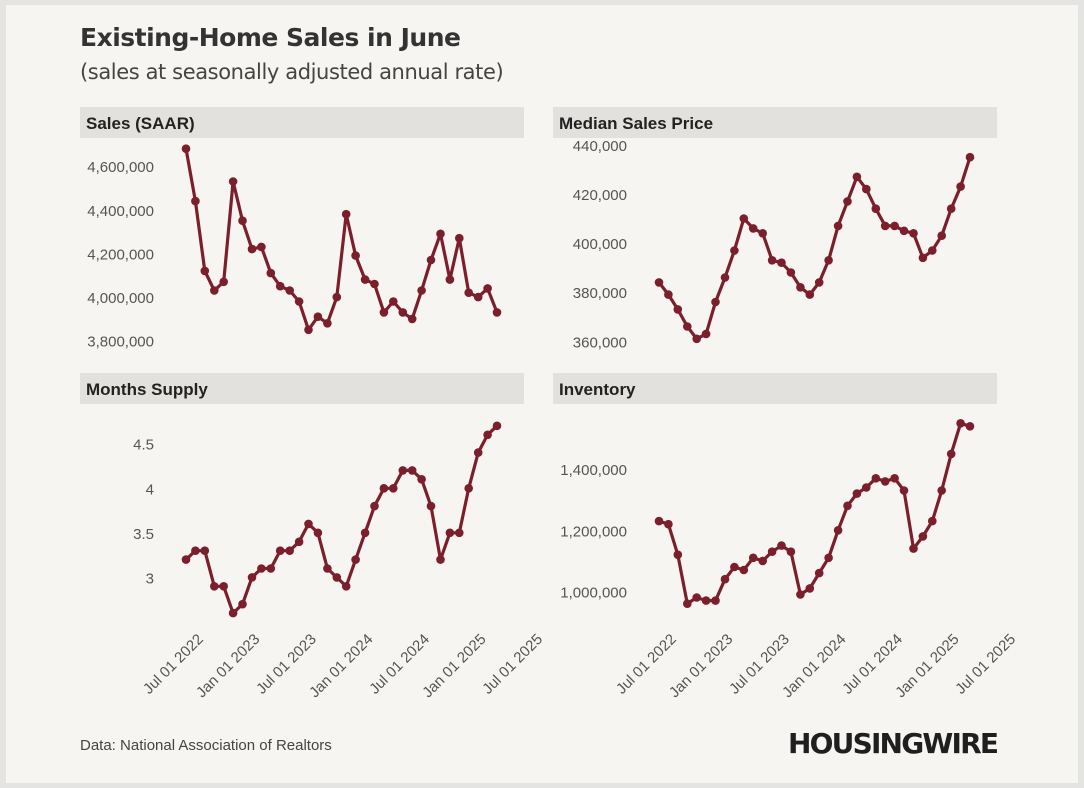 The image size is (1084, 788). What do you see at coordinates (597, 389) in the screenshot?
I see `panel-title-3: Inventory` at bounding box center [597, 389].